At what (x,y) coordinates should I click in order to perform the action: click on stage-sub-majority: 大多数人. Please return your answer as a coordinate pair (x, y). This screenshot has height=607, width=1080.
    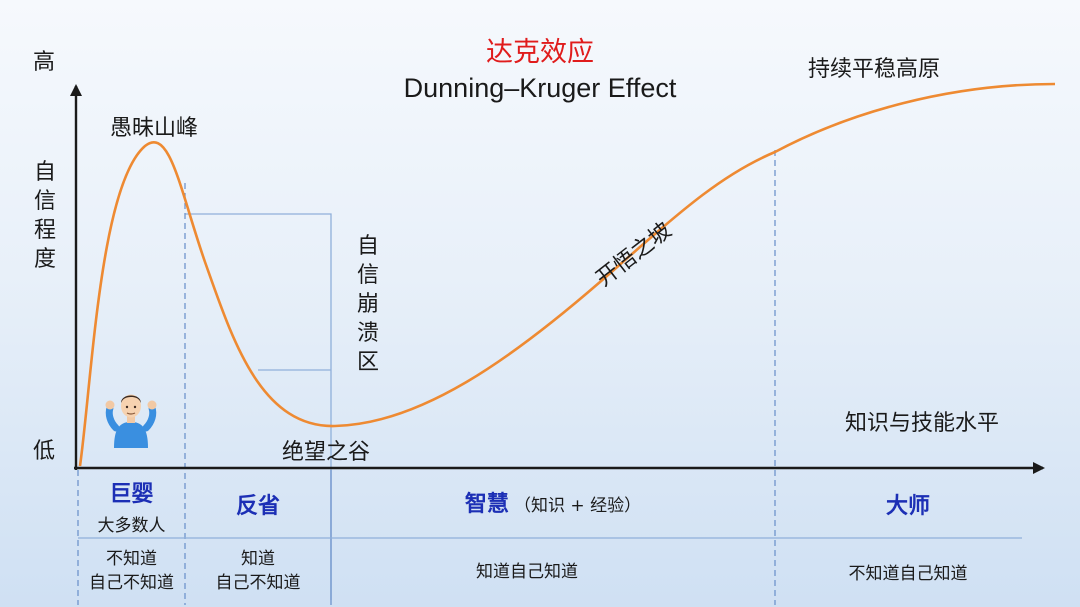
    Looking at the image, I should click on (131, 526).